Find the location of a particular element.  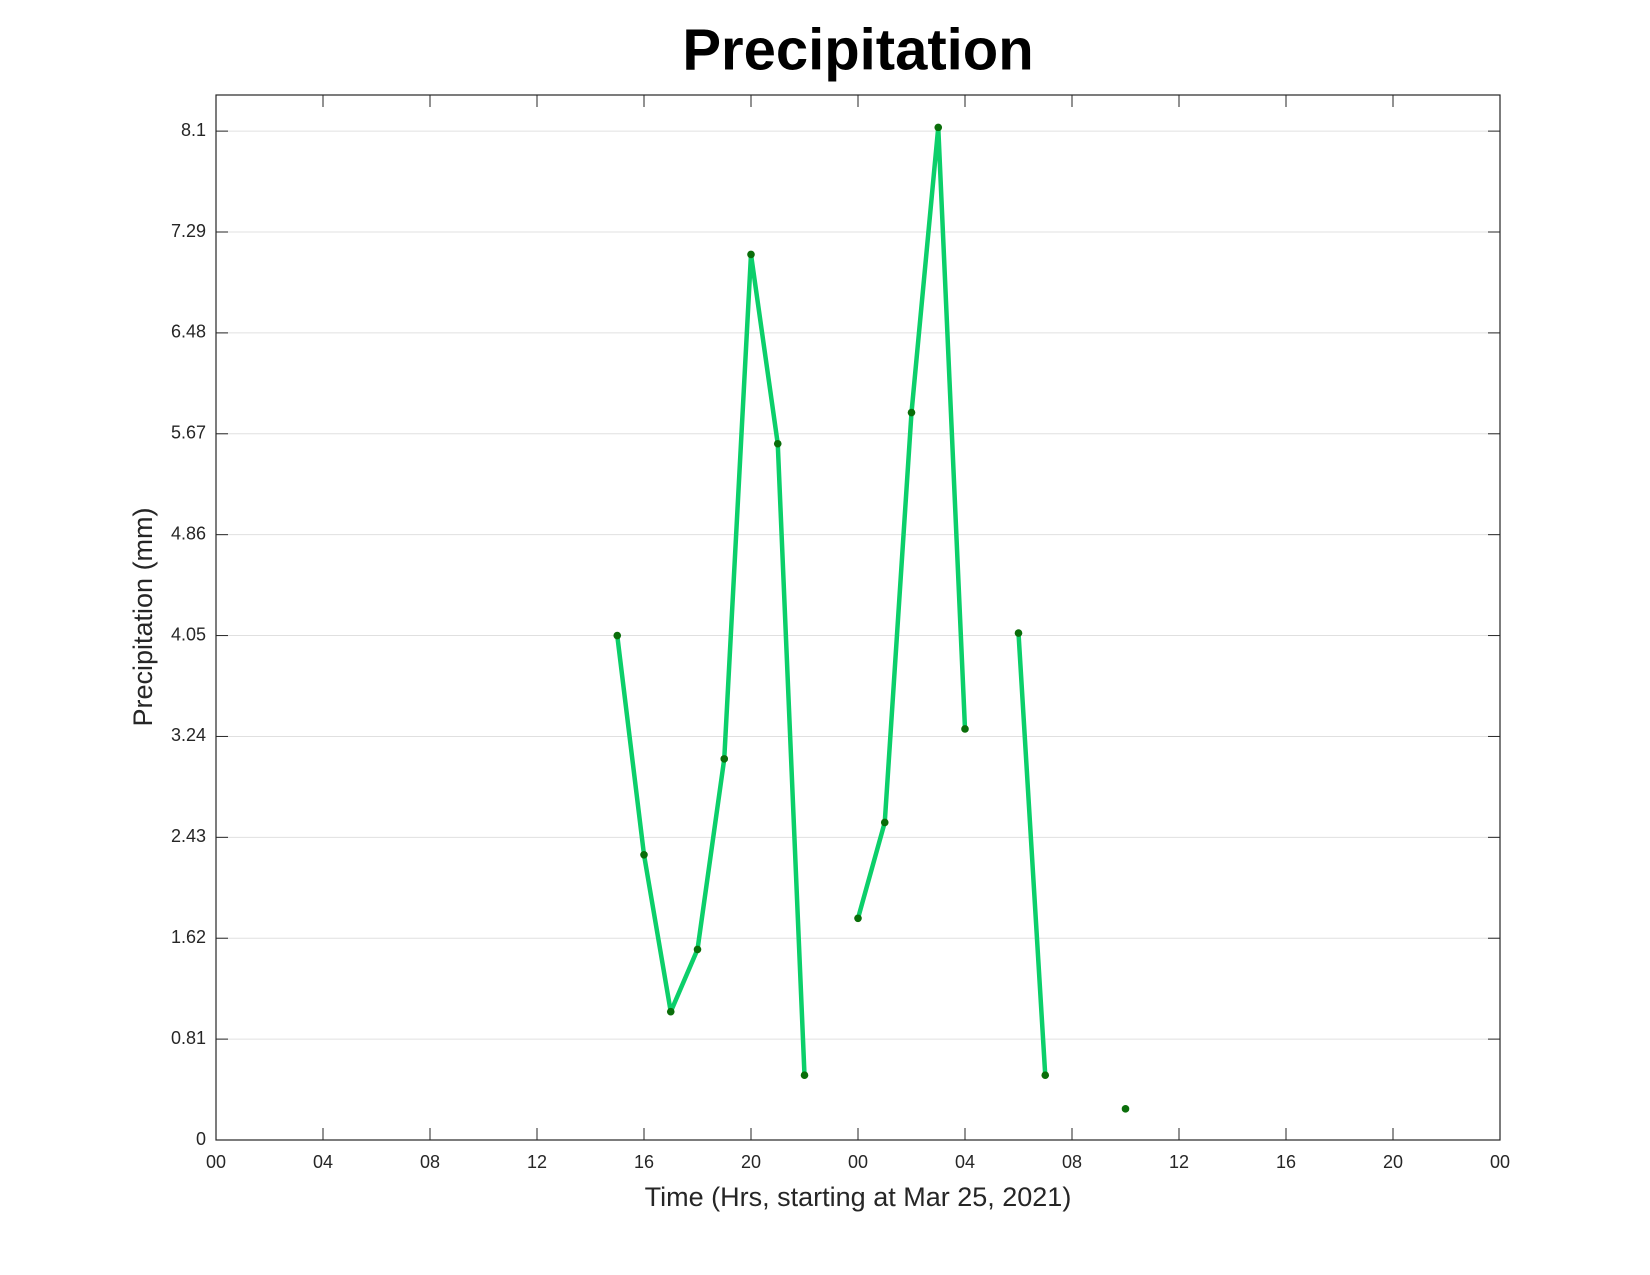

y-tick-label: 4.05 is located at coordinates (188, 634).